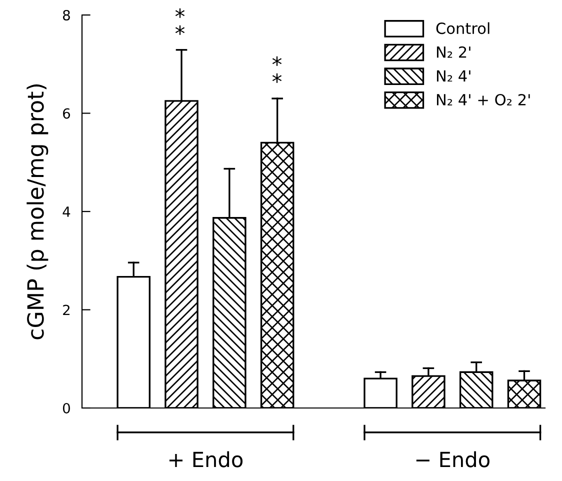 Image resolution: width=562 pixels, height=481 pixels. I want to click on x-tick-label: − Endo, so click(453, 459).